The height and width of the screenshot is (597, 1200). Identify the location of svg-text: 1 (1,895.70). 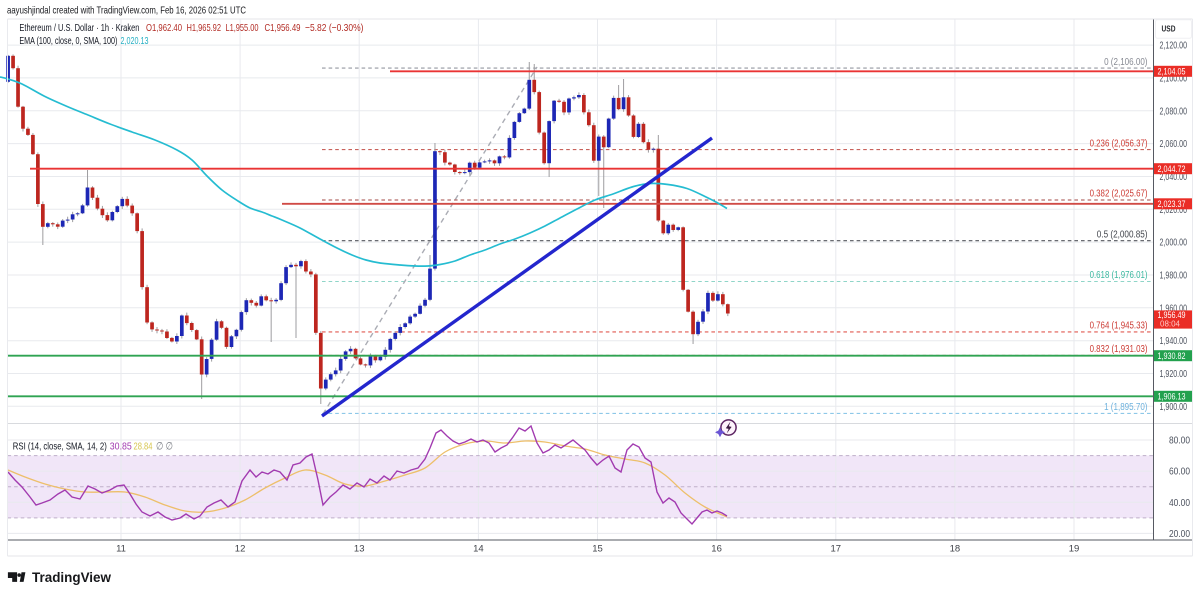
(1125, 407).